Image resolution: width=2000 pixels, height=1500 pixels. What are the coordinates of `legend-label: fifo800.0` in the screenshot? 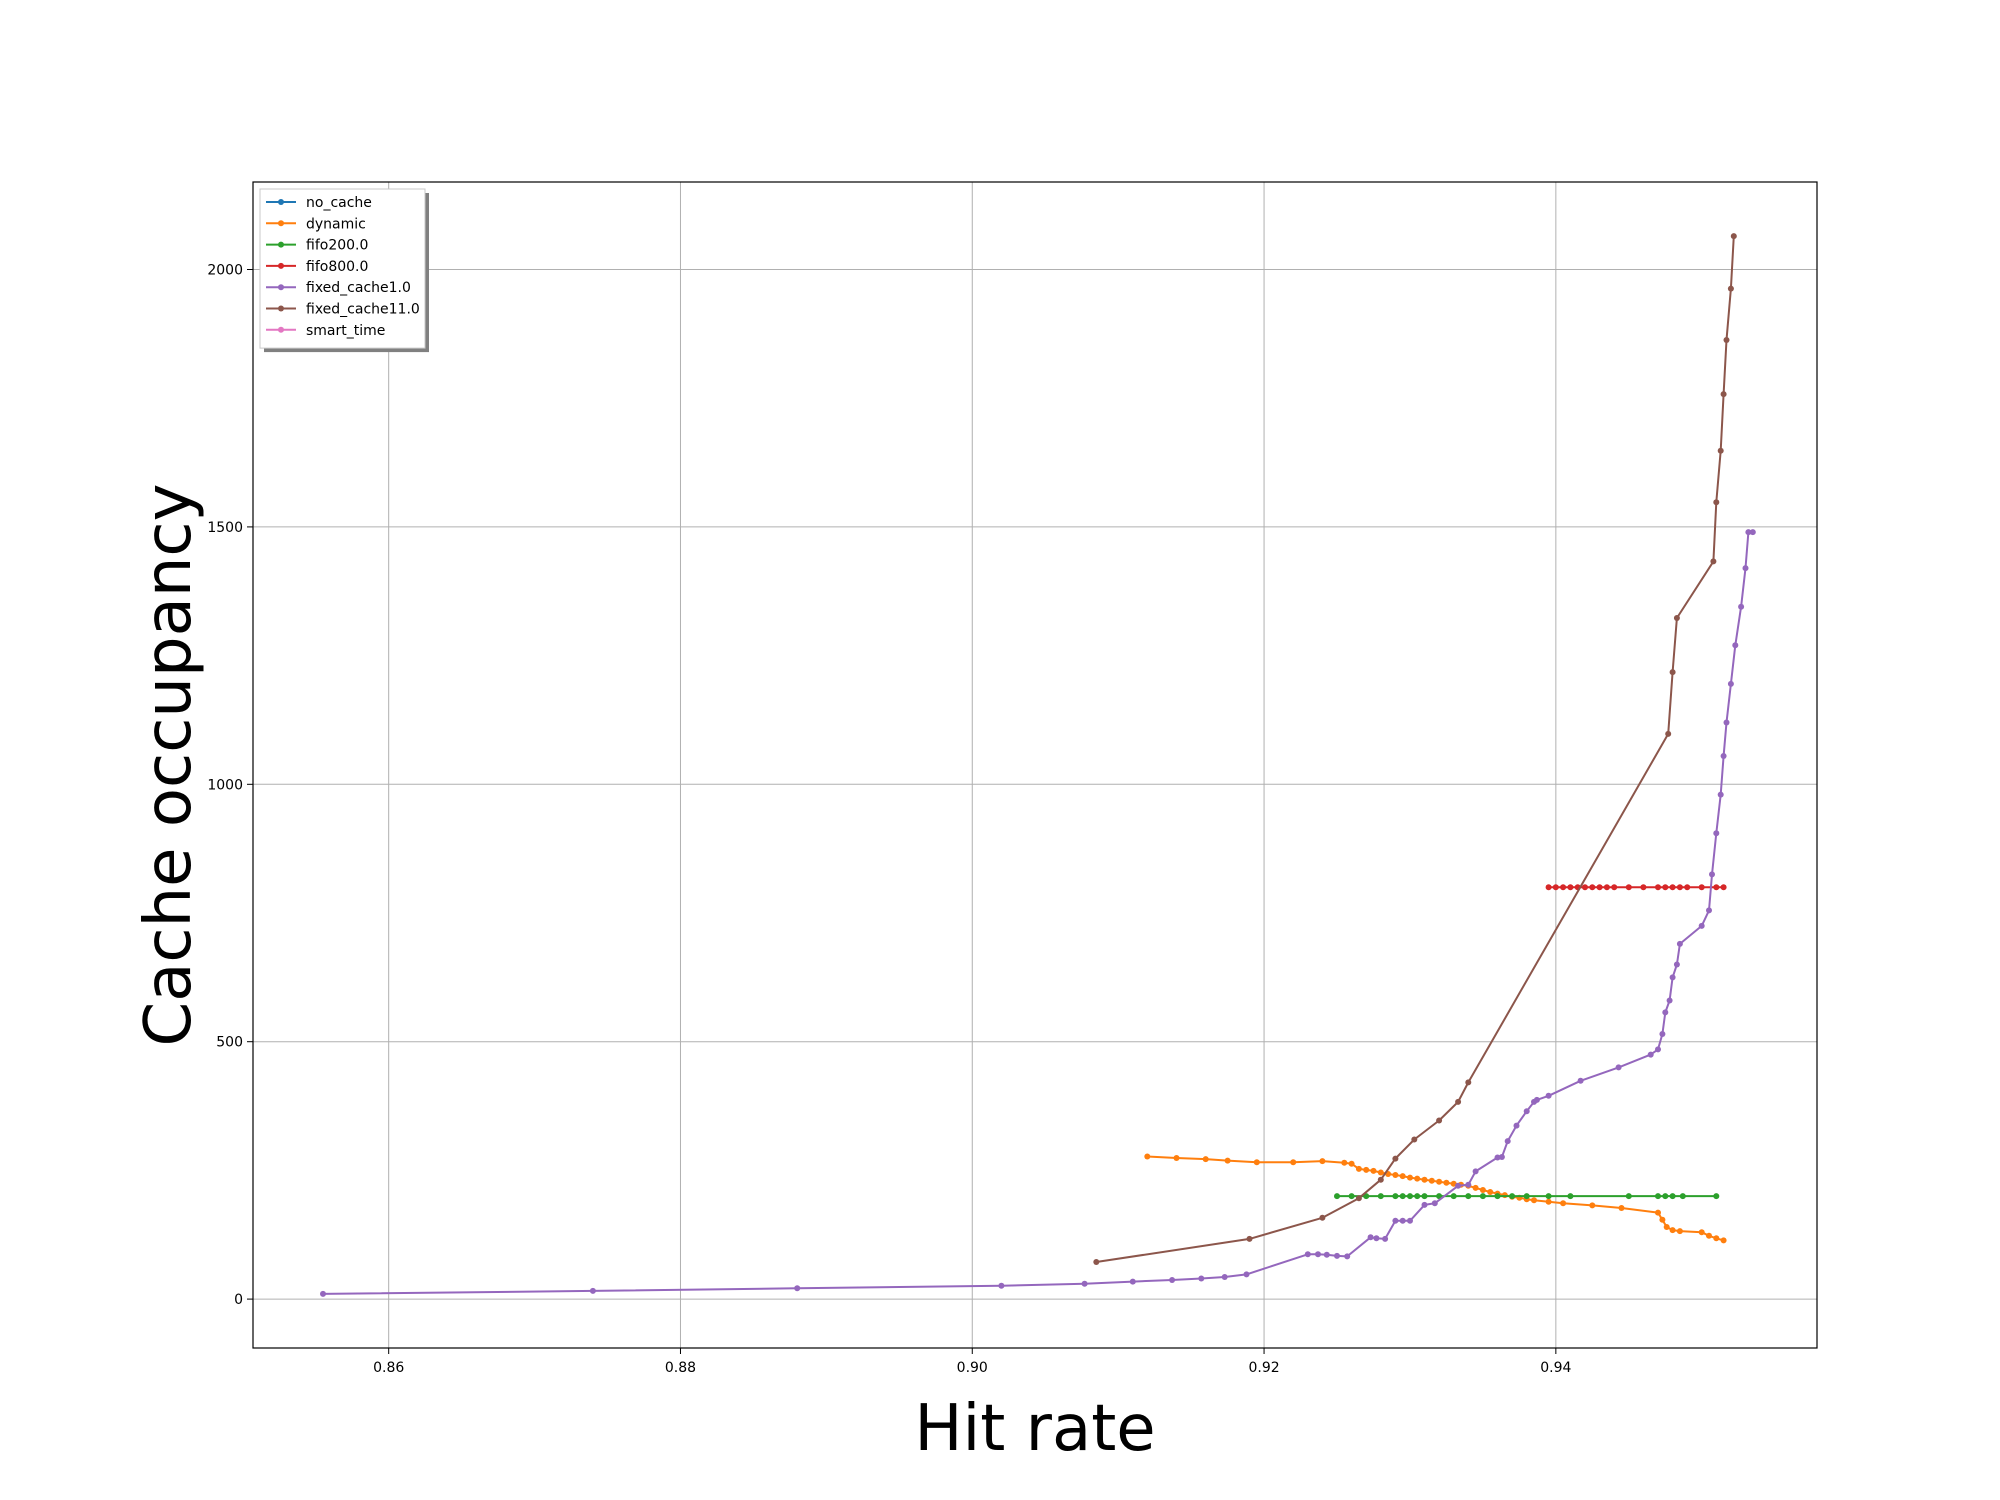 It's located at (337, 267).